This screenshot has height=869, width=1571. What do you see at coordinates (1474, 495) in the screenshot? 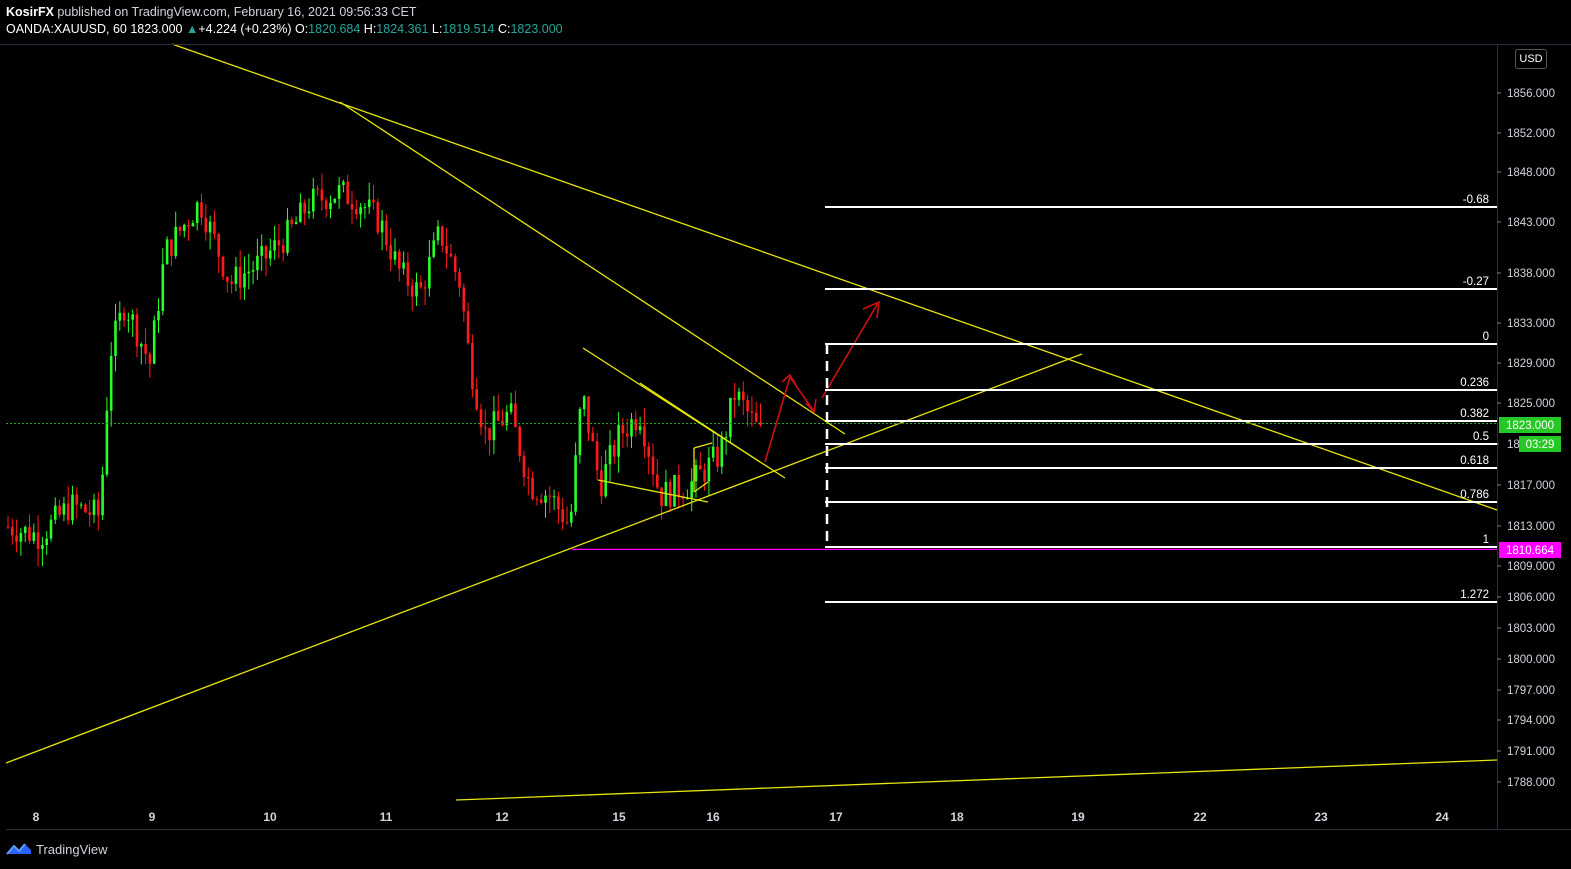
I see `fib-level-label: 0.786` at bounding box center [1474, 495].